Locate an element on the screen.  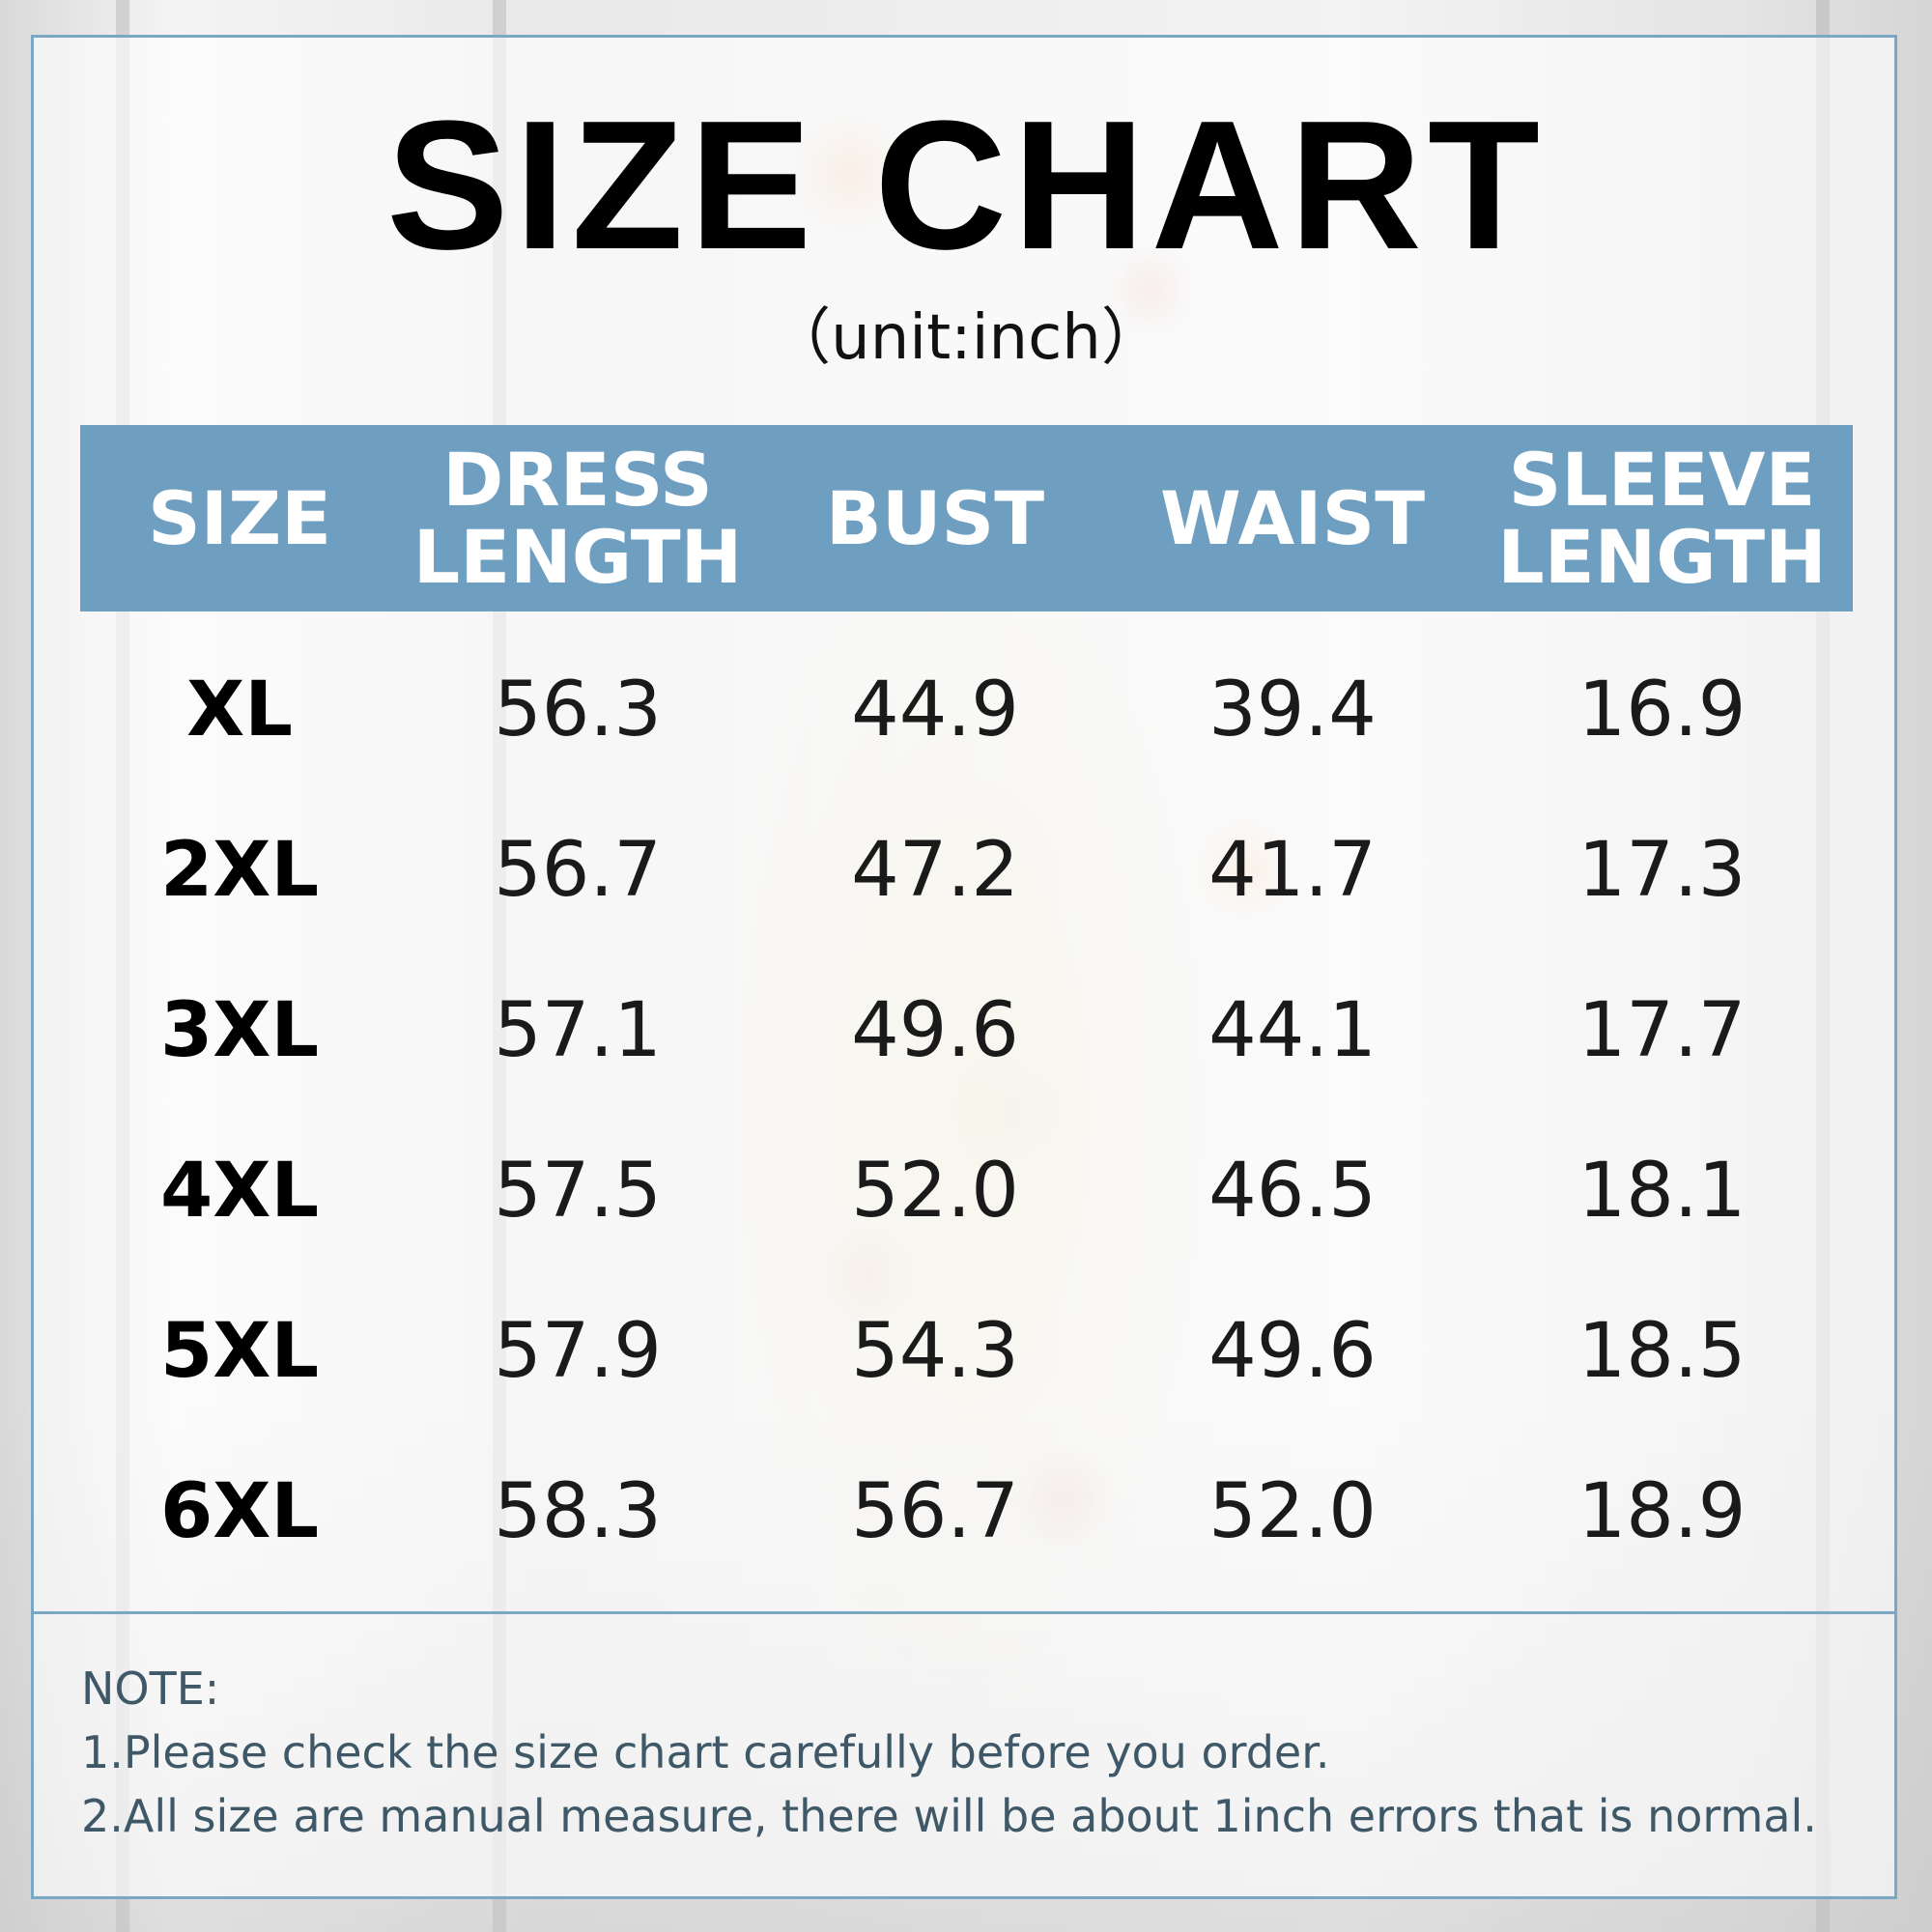
waist-cell: 39.4 is located at coordinates (1292, 710).